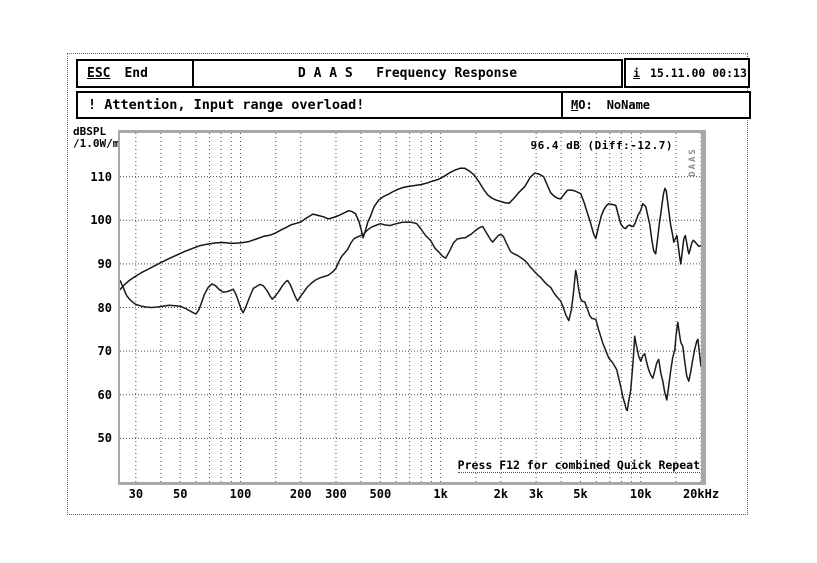 The height and width of the screenshot is (563, 817). Describe the element at coordinates (440, 494) in the screenshot. I see `x-tick-label: 1k` at that location.